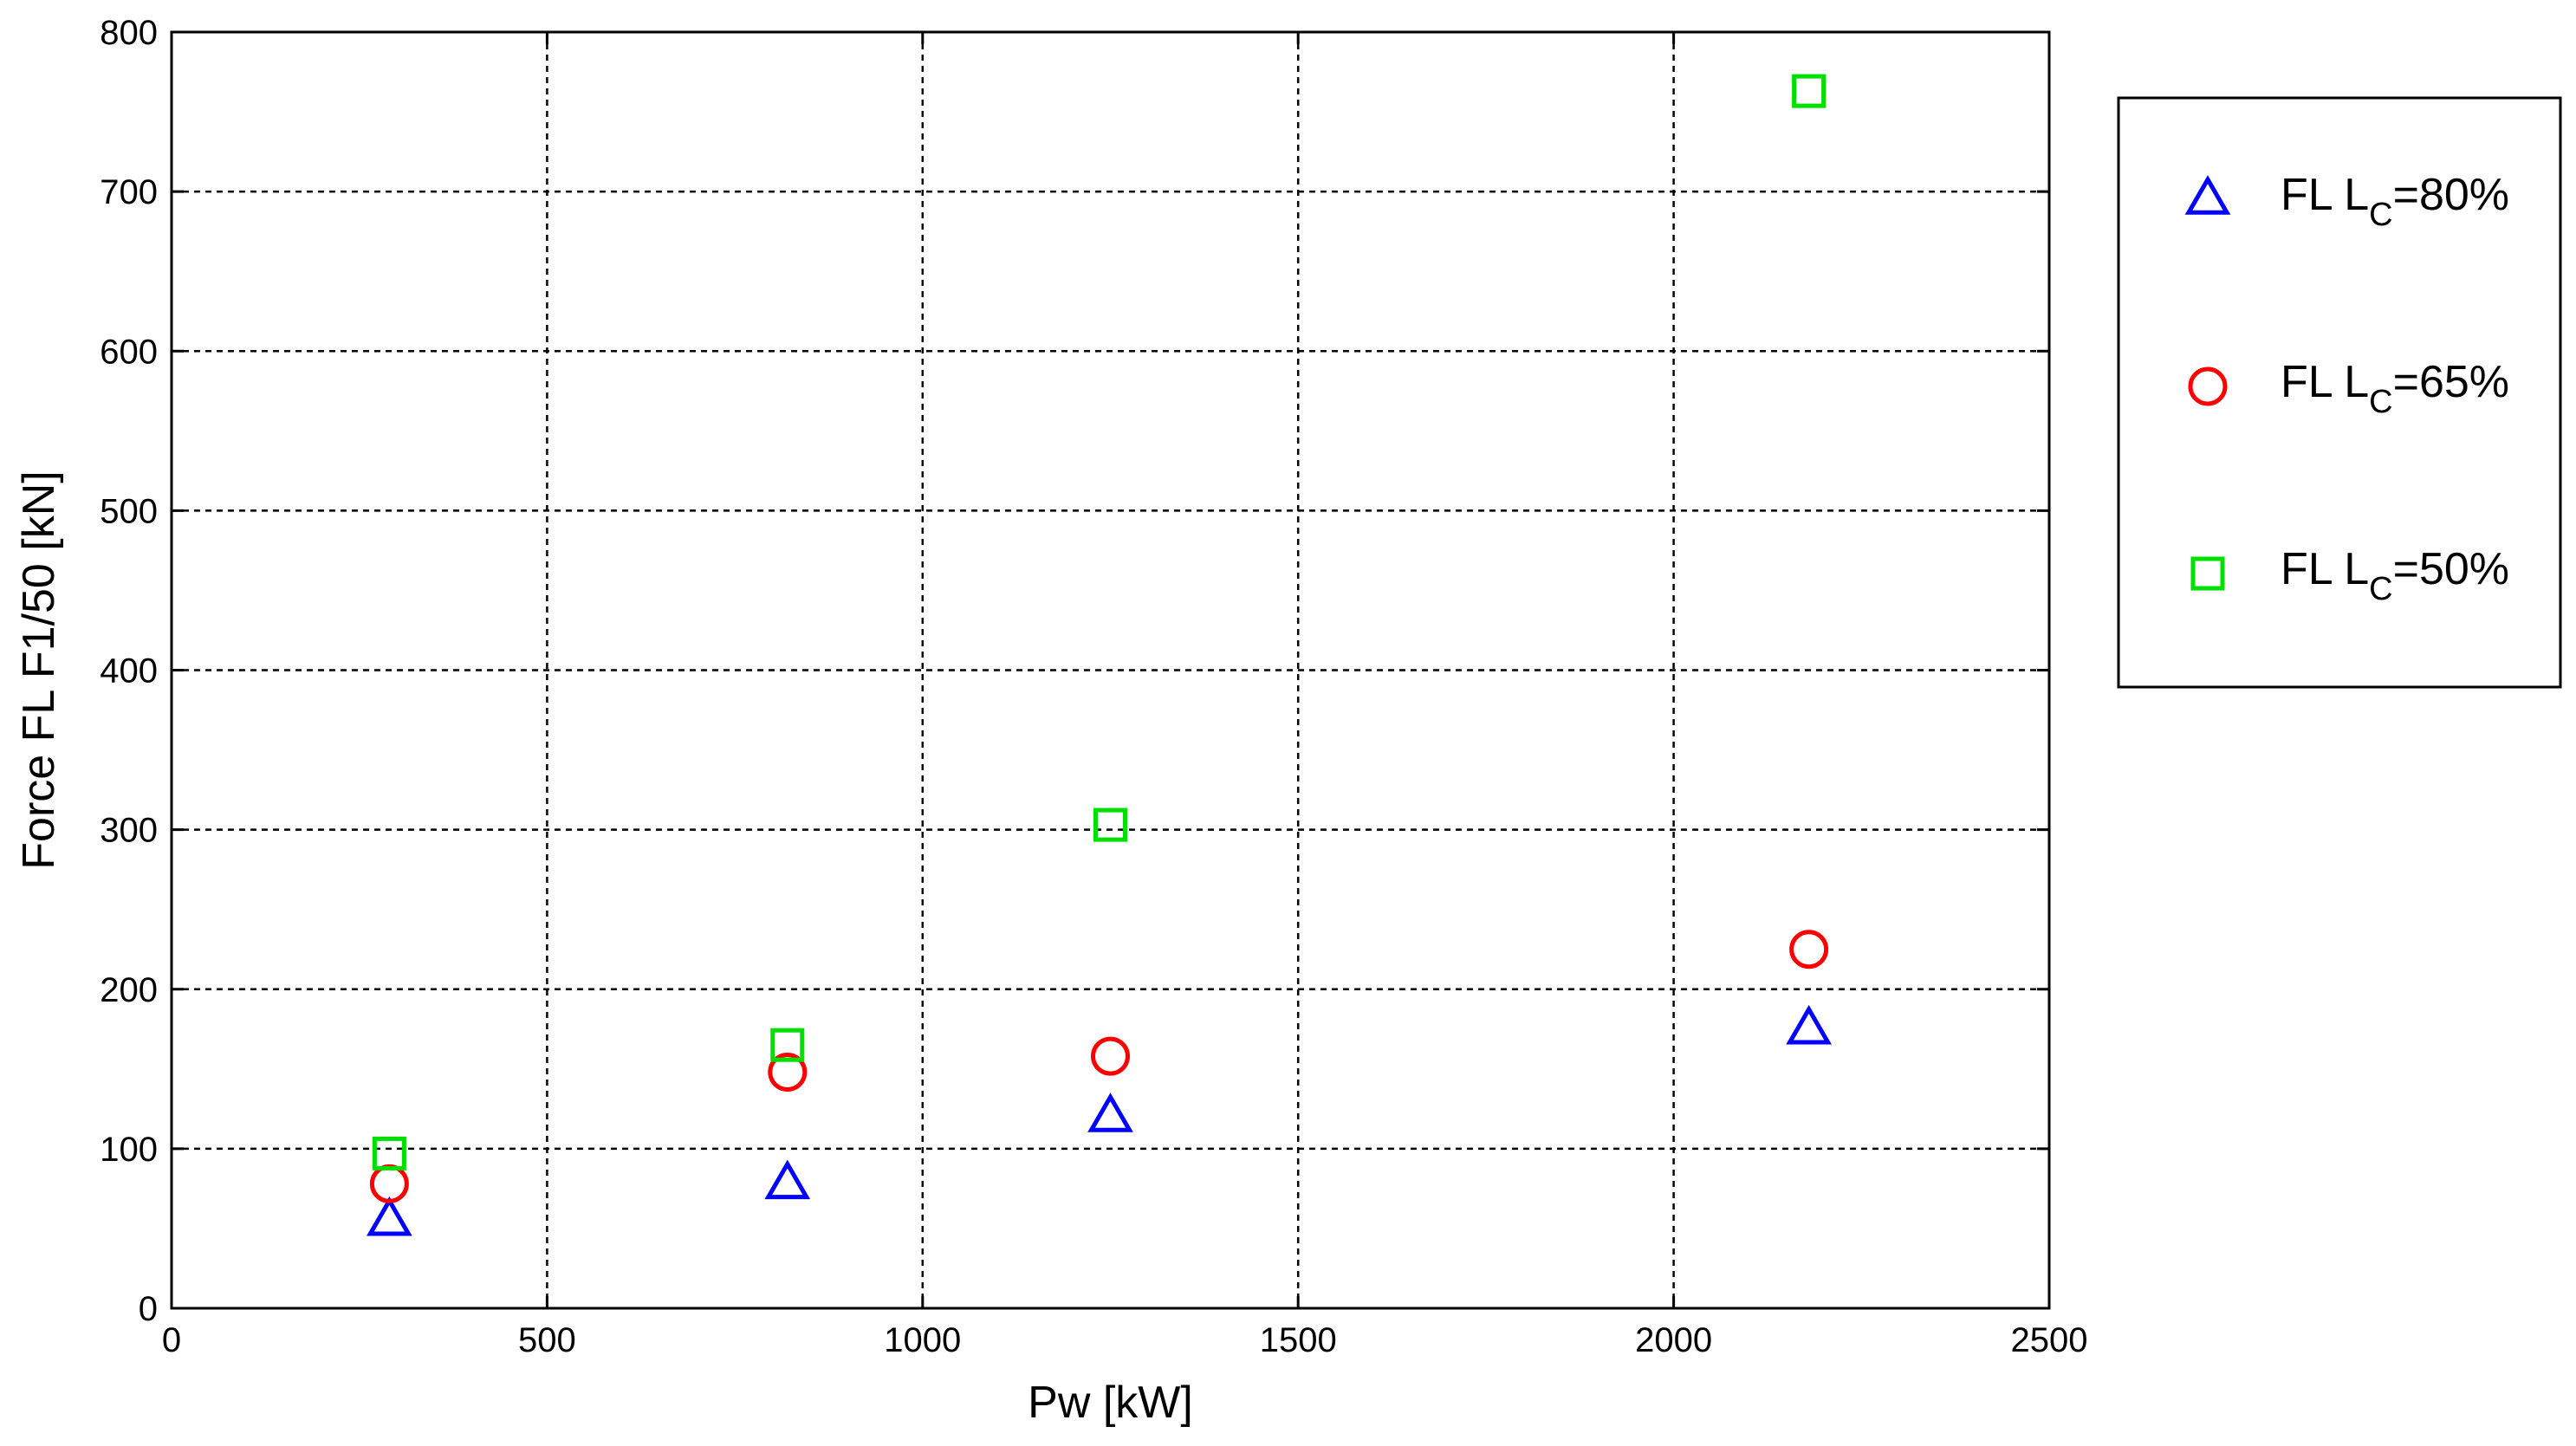 The height and width of the screenshot is (1446, 2576). What do you see at coordinates (2451, 569) in the screenshot?
I see `legend-label-suffix: =50%` at bounding box center [2451, 569].